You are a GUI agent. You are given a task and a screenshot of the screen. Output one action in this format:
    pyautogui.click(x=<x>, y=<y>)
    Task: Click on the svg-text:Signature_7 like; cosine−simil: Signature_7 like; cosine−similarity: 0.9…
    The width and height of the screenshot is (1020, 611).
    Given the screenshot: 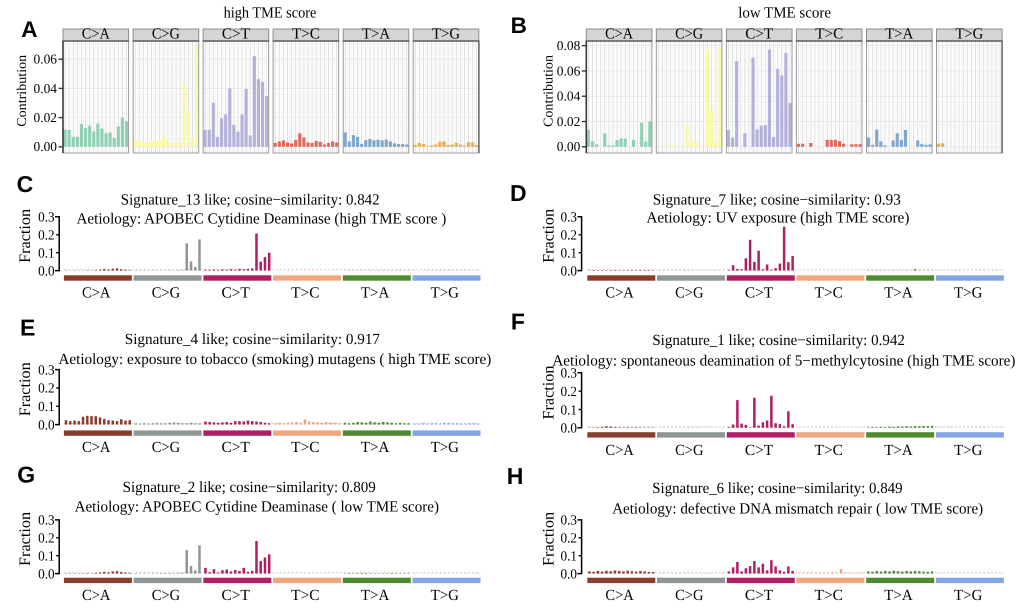 What is the action you would take?
    pyautogui.click(x=777, y=199)
    